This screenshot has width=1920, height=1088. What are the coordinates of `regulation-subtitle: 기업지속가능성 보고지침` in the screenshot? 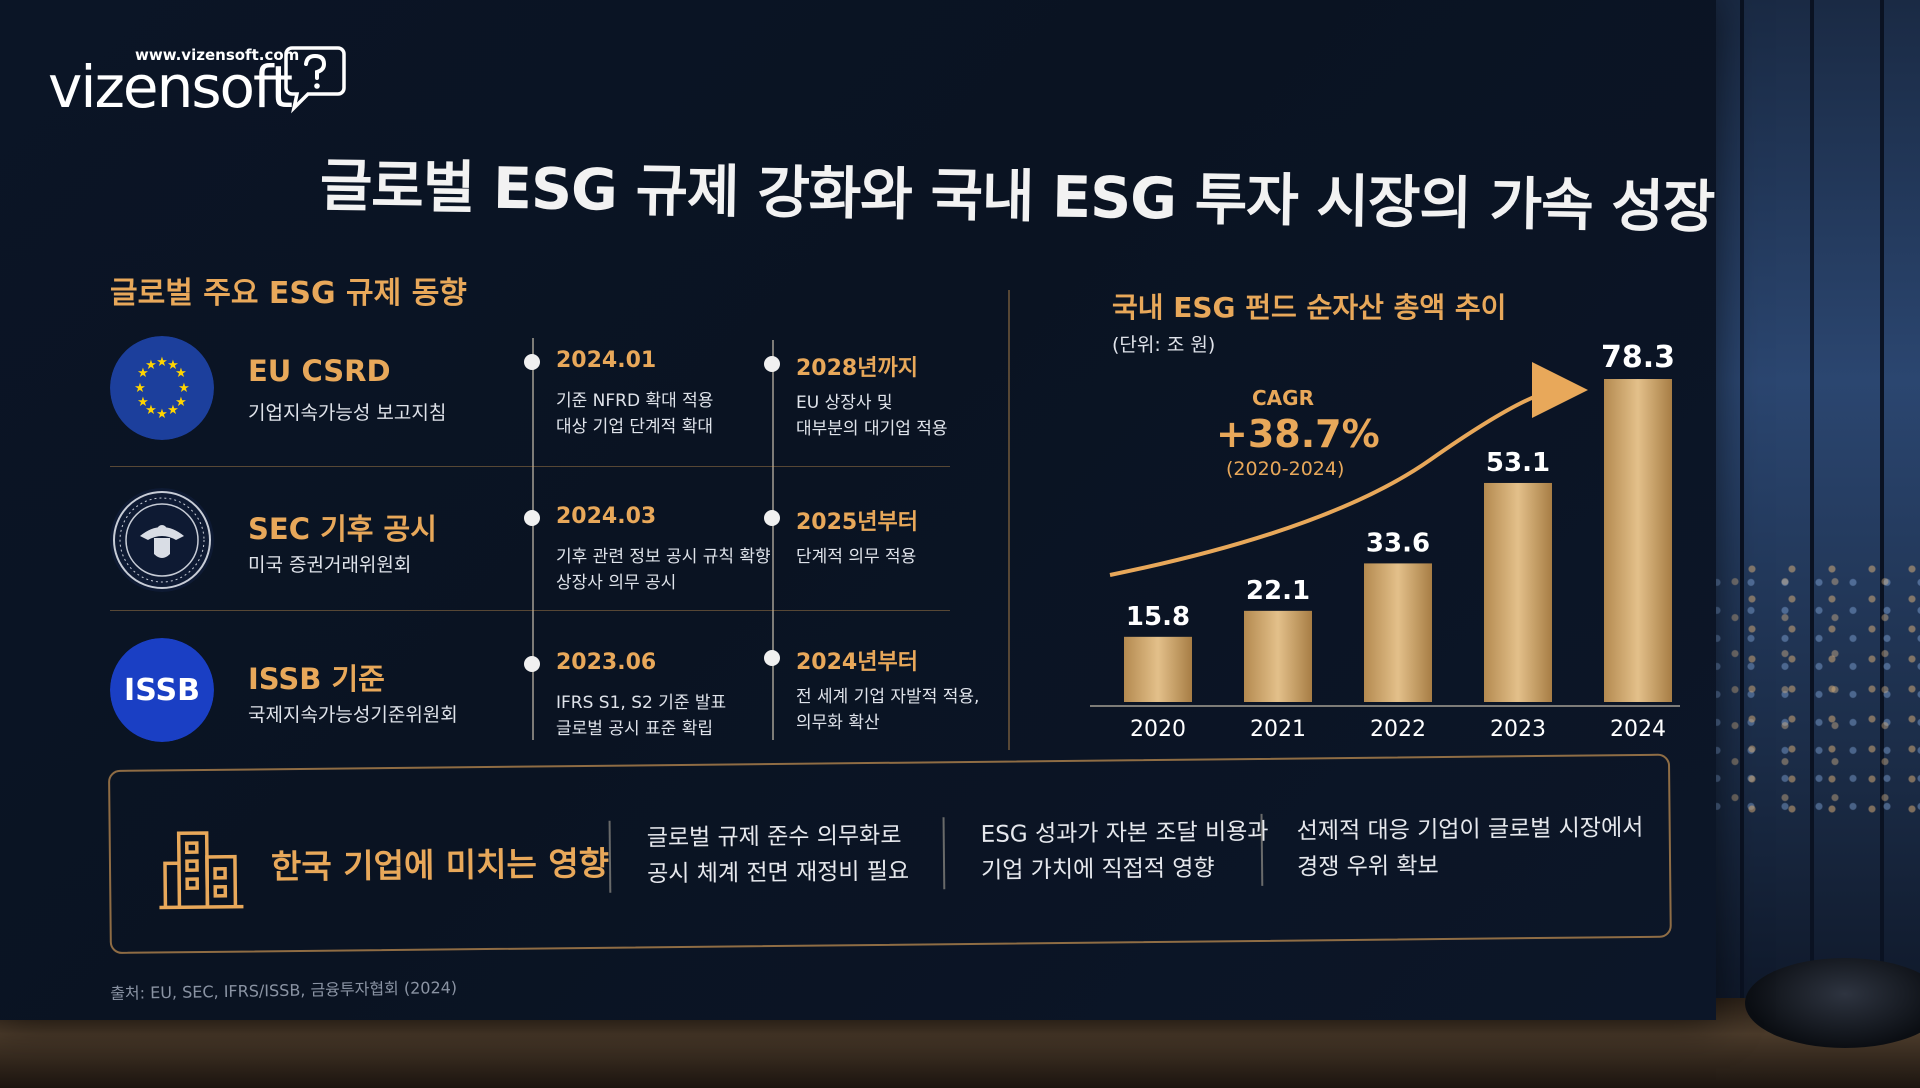 It's located at (347, 413).